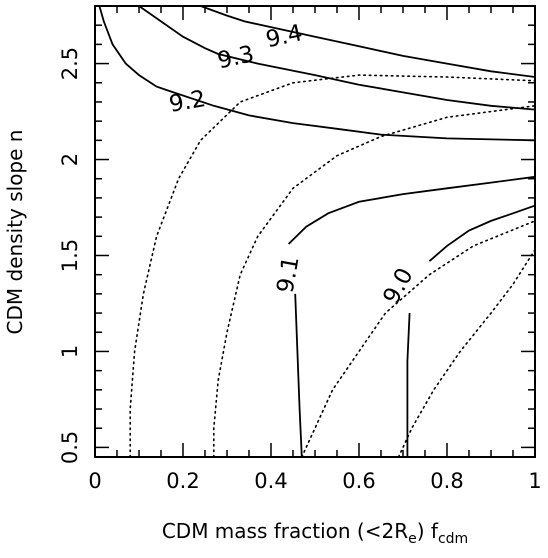  I want to click on dotted-contour-line, so click(466, 352).